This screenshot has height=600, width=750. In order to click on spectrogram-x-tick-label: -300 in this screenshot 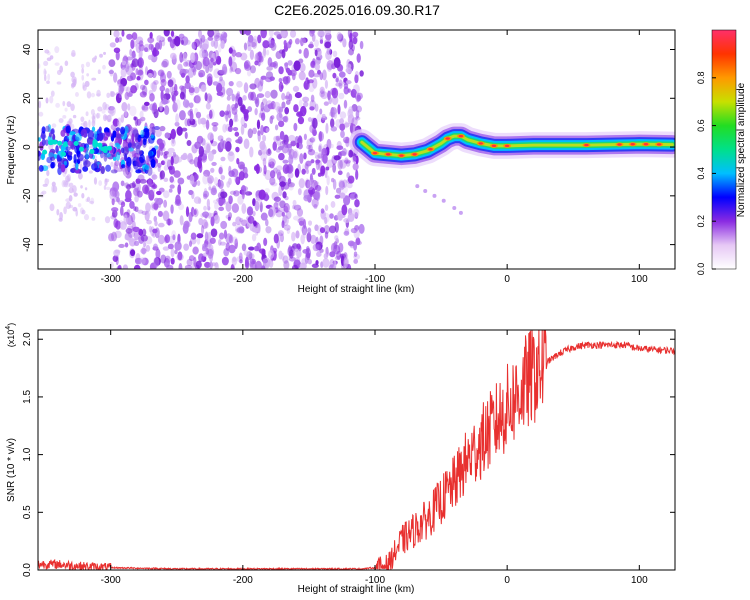, I will do `click(111, 279)`.